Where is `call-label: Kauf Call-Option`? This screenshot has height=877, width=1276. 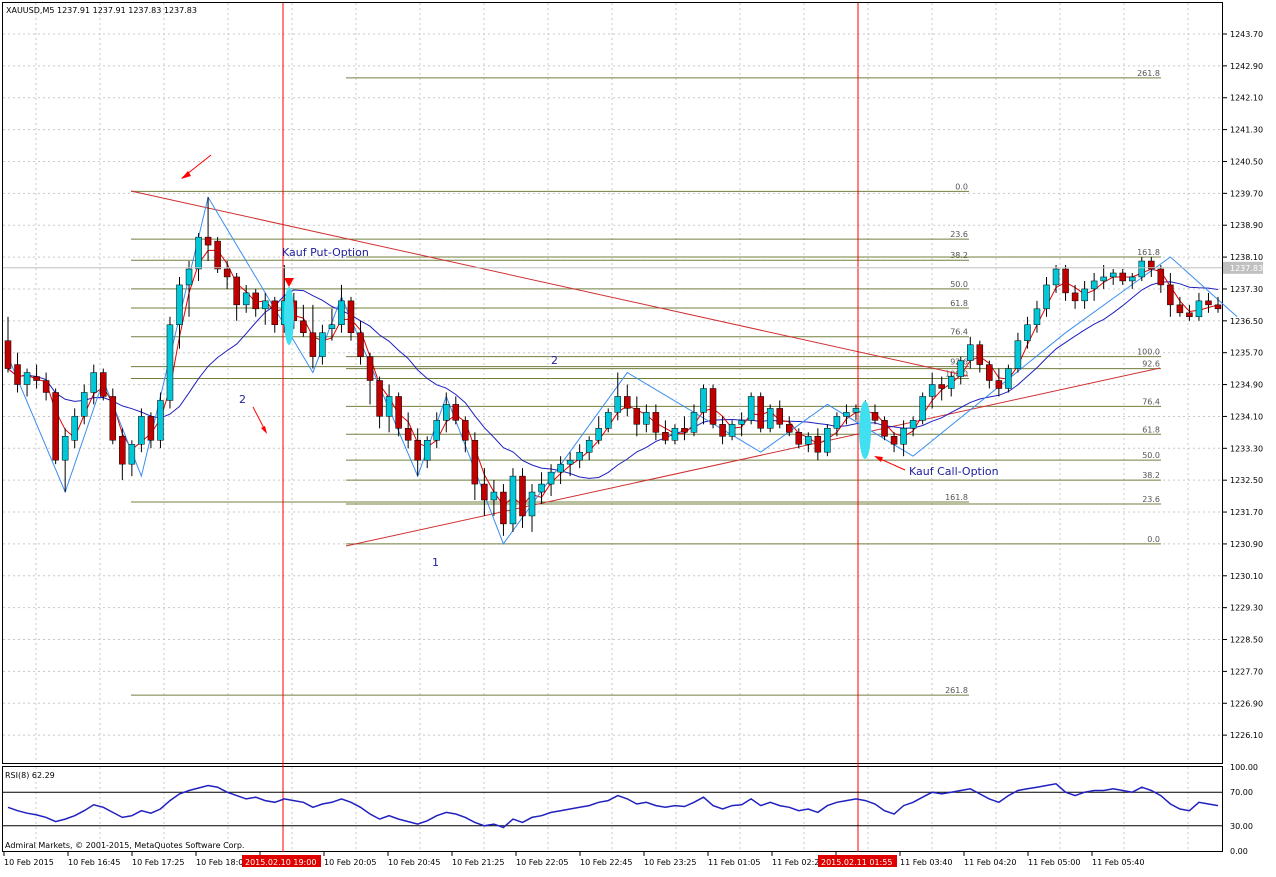 call-label: Kauf Call-Option is located at coordinates (954, 471).